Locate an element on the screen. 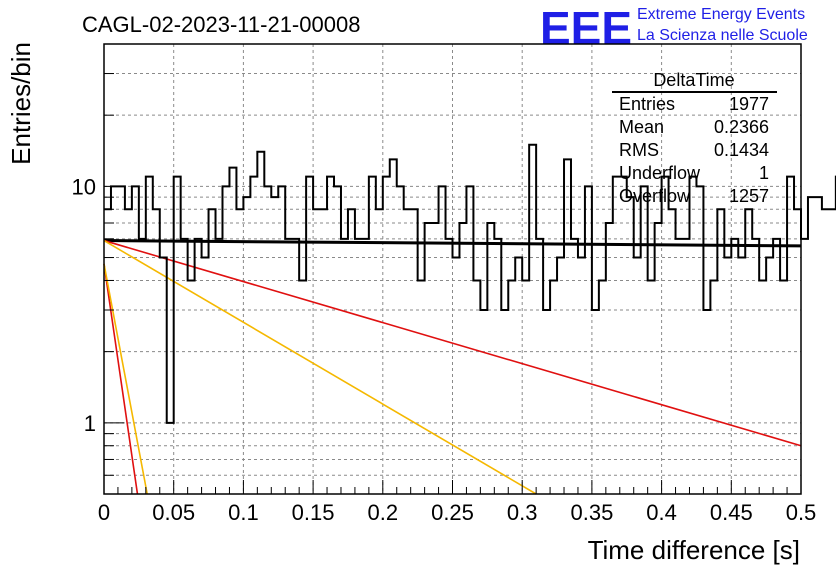 This screenshot has width=836, height=572. y-tick-label: 10 is located at coordinates (84, 186).